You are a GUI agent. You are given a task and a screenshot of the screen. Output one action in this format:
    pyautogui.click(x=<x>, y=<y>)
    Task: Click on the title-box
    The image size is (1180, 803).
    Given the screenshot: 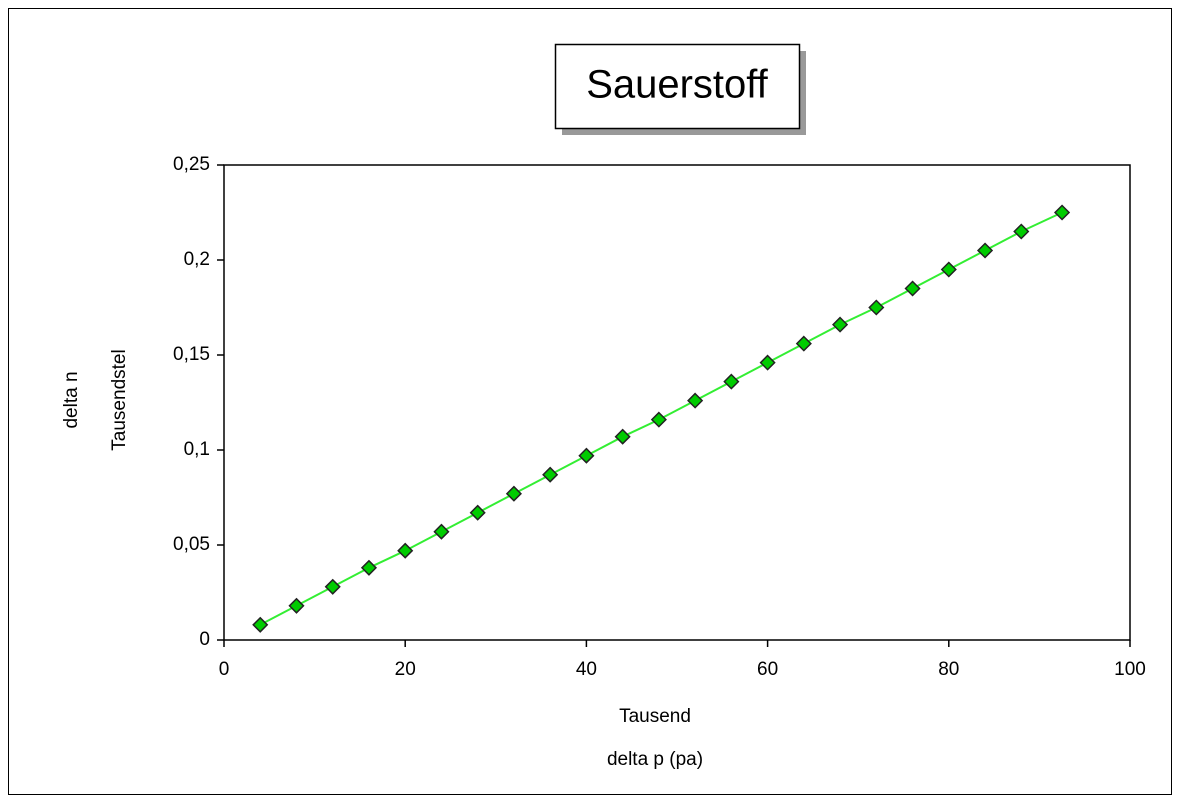 What is the action you would take?
    pyautogui.click(x=677, y=86)
    